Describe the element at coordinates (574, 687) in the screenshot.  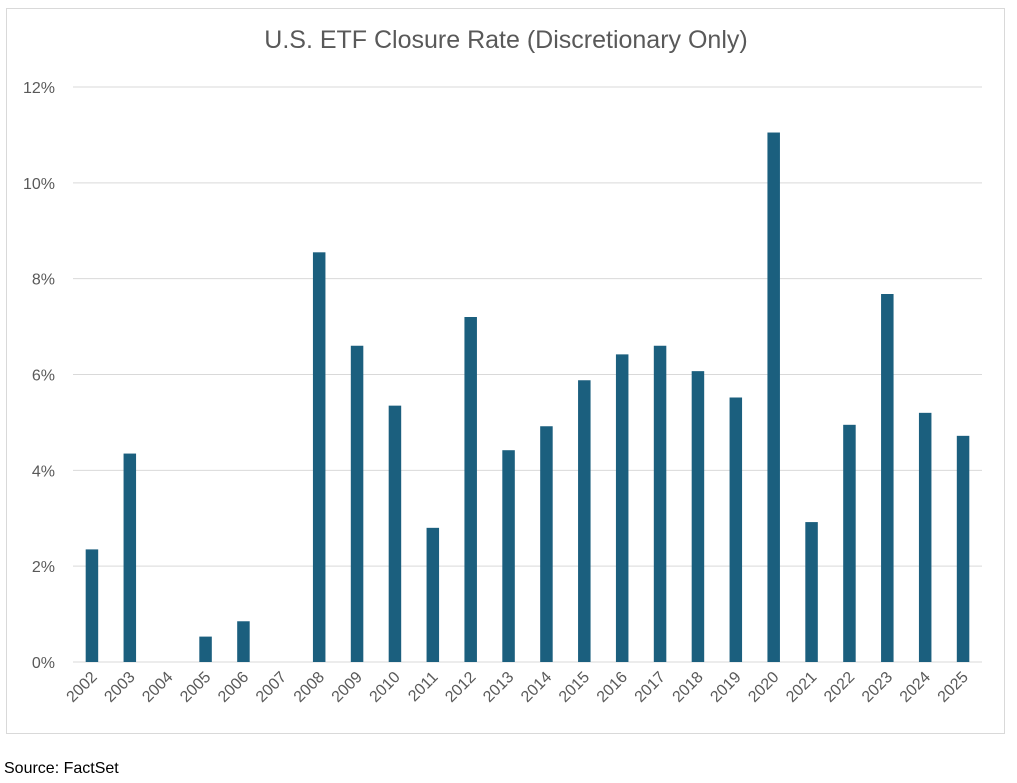
I see `x-tick-label: 2015` at that location.